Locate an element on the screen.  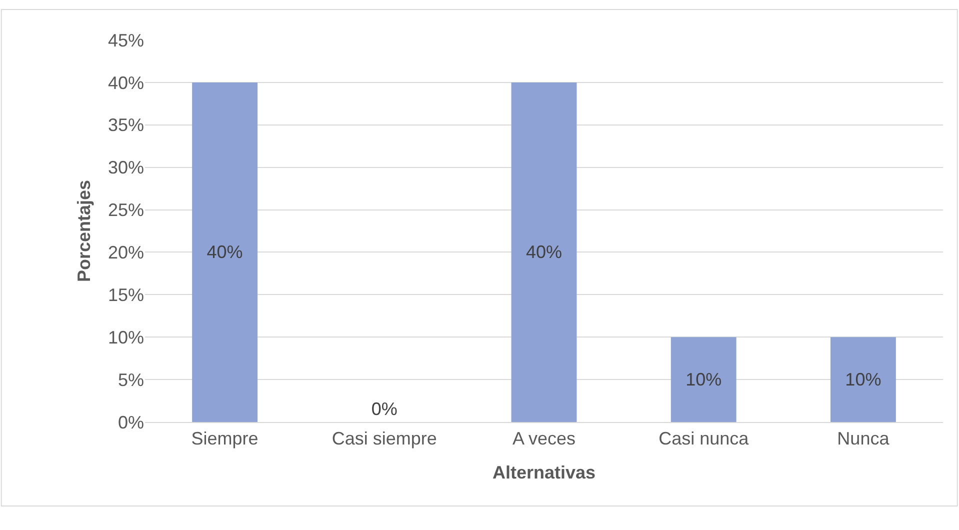
y-tick-label: 25% is located at coordinates (126, 210).